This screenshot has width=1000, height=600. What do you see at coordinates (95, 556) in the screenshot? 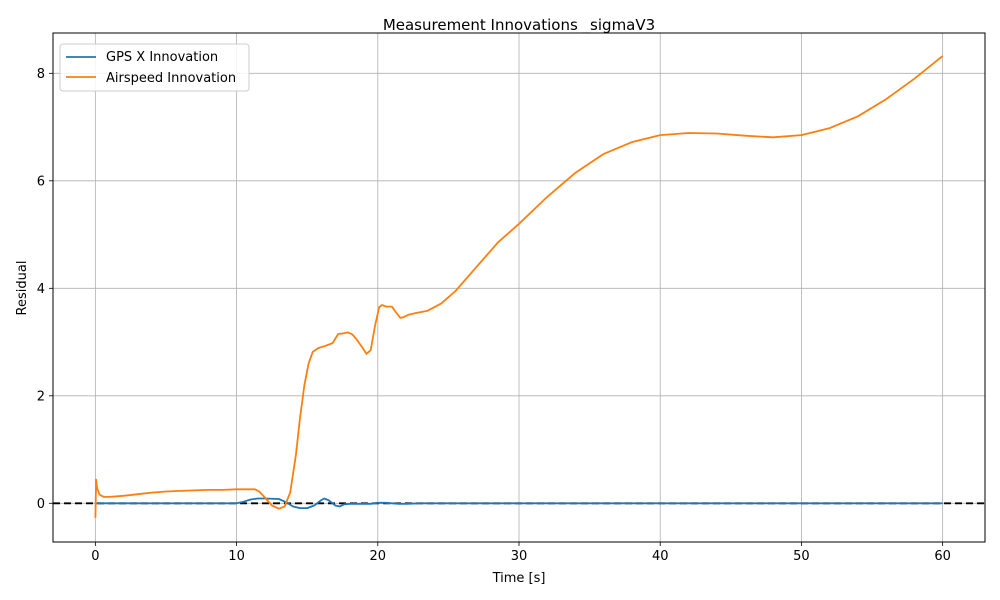
I see `x-tick-label: 0` at bounding box center [95, 556].